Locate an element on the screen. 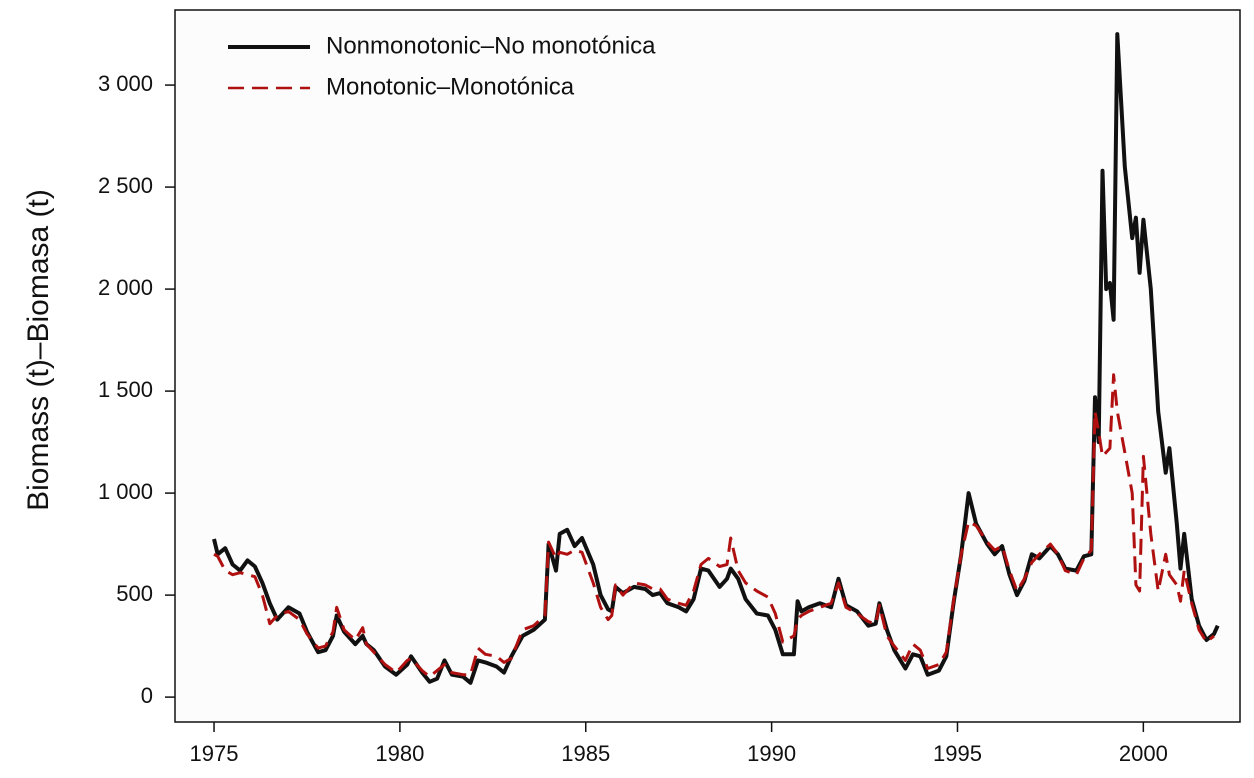 The image size is (1254, 778). x-tick-label: 1975 is located at coordinates (214, 753).